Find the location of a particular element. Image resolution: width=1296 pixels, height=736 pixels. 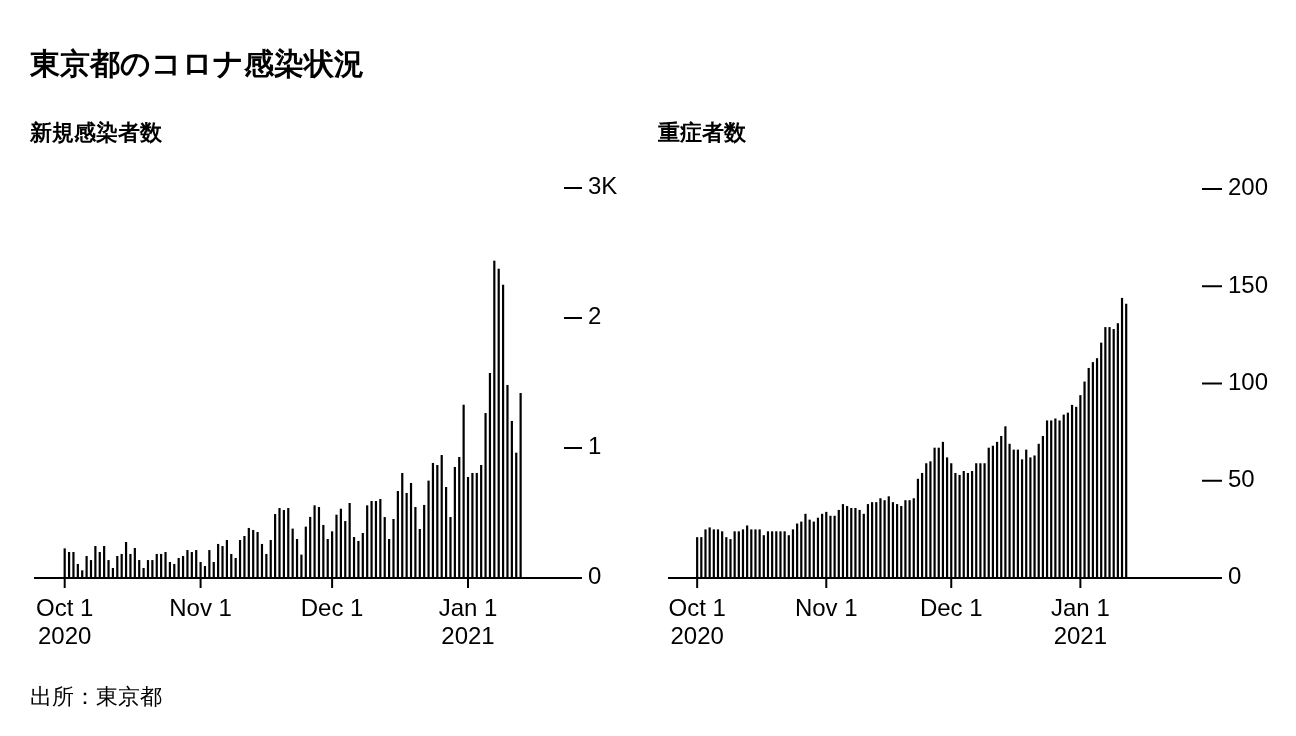

y-tick-label: 100 is located at coordinates (1248, 381).